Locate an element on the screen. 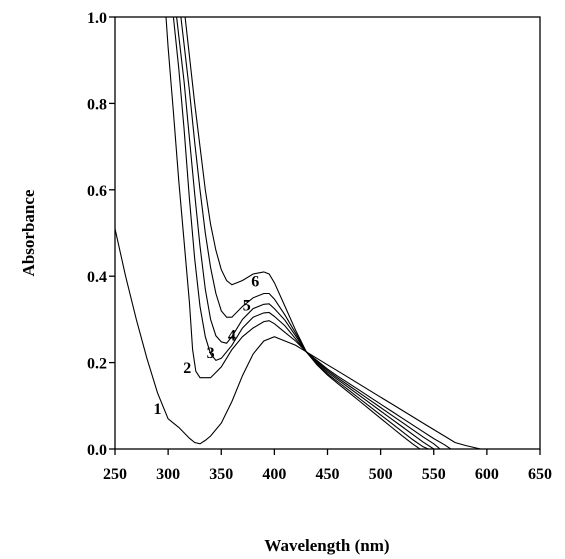 The width and height of the screenshot is (565, 559). x-tick-label: 350 is located at coordinates (221, 474).